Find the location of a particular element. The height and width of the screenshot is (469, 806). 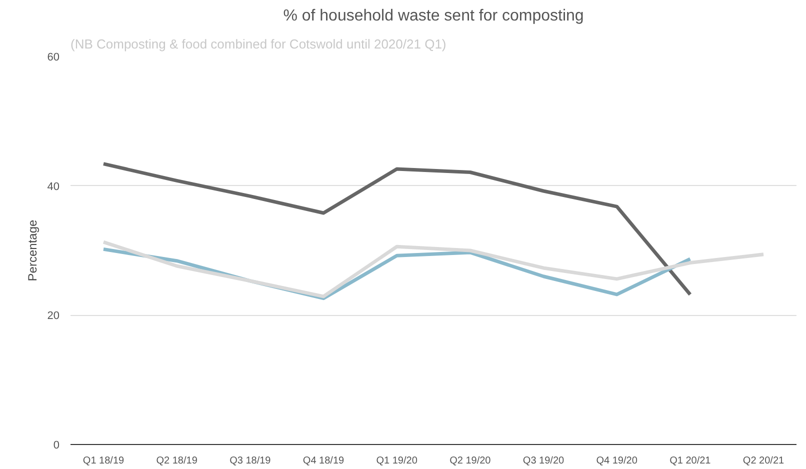

y-tick-label: 20 is located at coordinates (53, 316).